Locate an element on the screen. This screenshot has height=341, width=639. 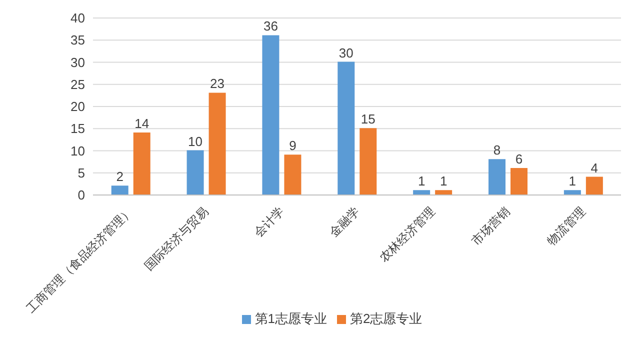
data-label: 10 is located at coordinates (195, 141).